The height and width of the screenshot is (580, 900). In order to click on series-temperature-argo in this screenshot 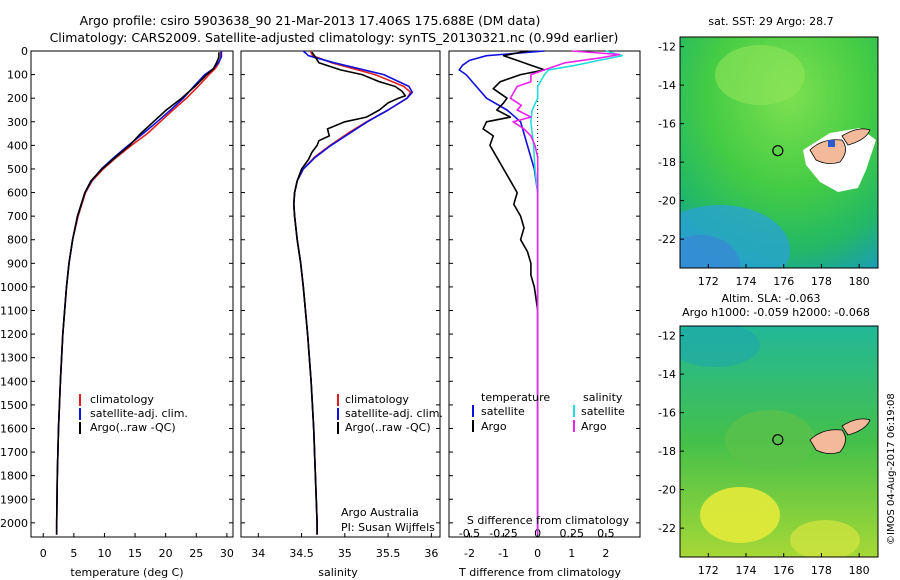, I will do `click(514, 292)`.